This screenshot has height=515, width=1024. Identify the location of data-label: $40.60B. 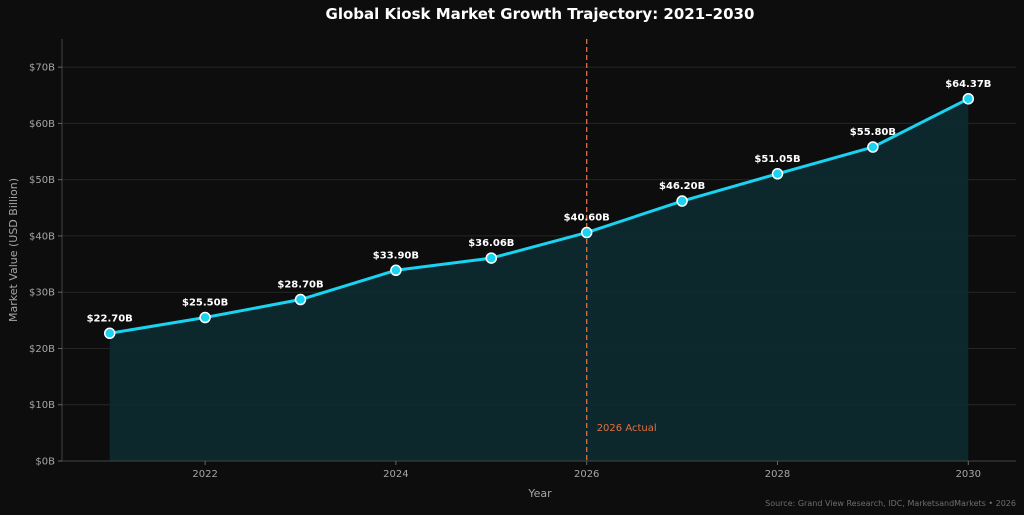
(587, 218).